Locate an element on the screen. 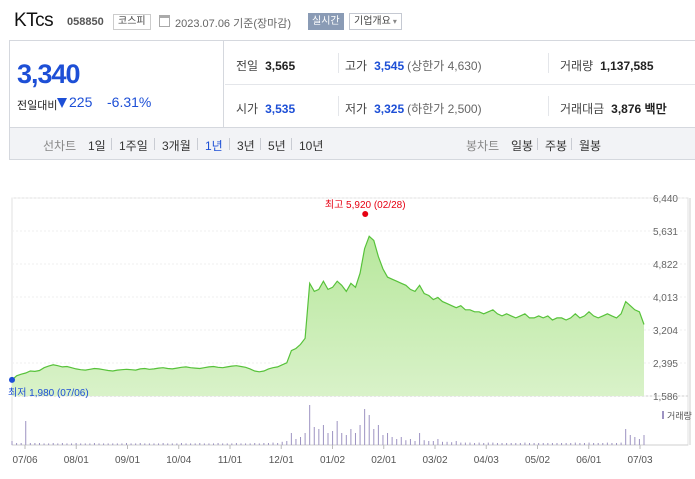  min-label: 최저 1,980 (07/06) is located at coordinates (48, 393).